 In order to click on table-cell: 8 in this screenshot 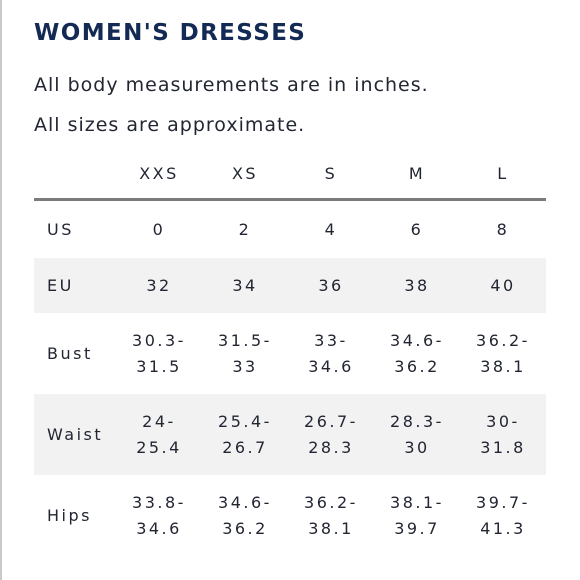, I will do `click(503, 229)`.